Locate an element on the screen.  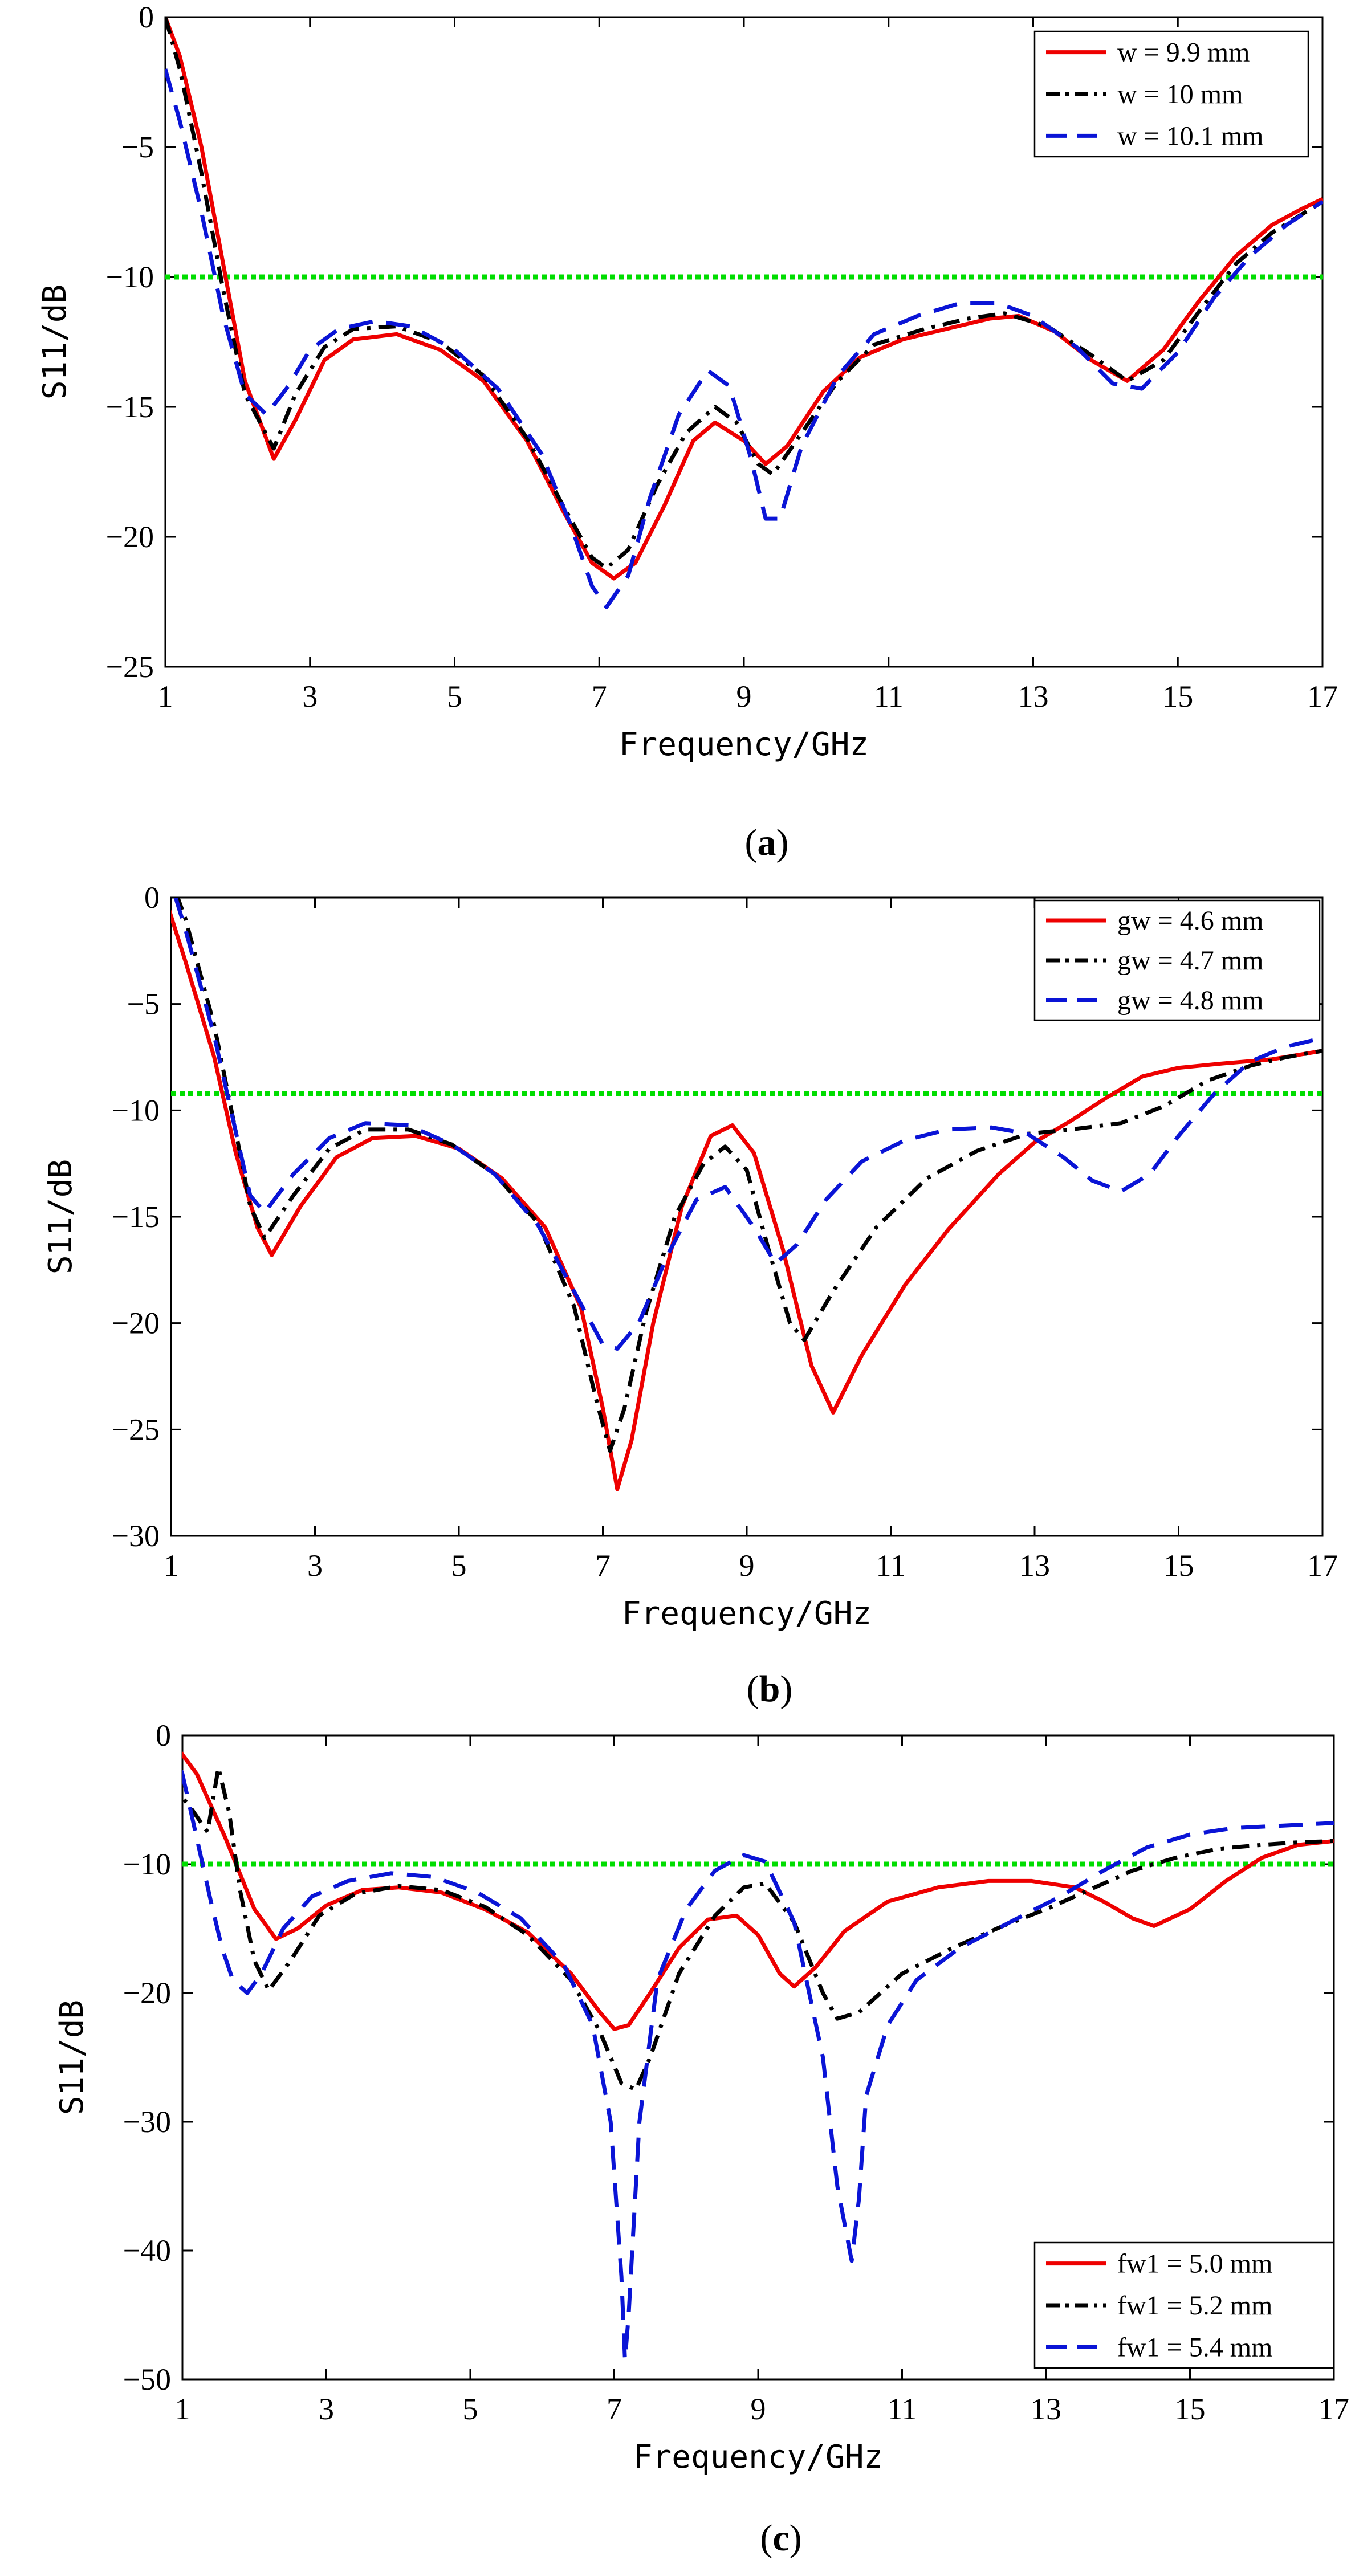
panel-caption: (b) is located at coordinates (770, 1689).